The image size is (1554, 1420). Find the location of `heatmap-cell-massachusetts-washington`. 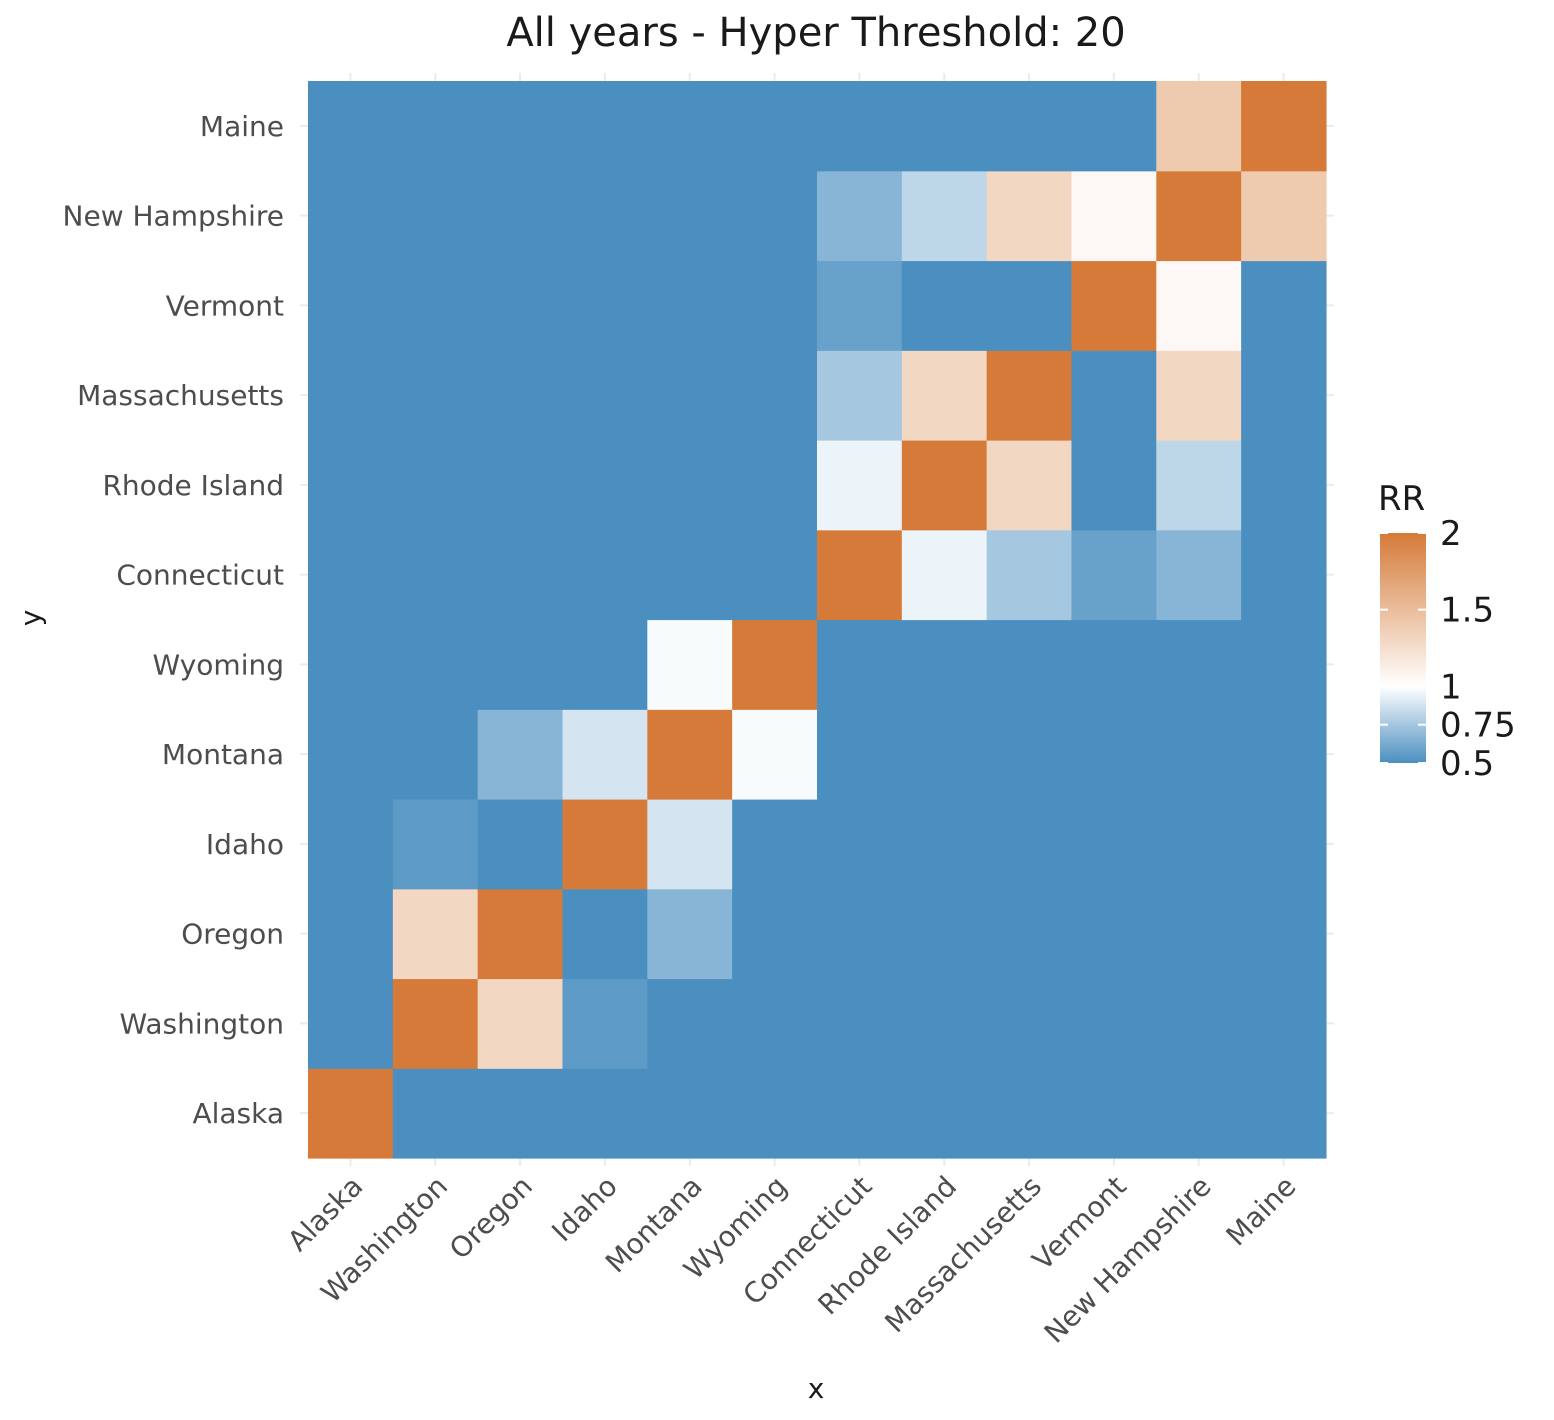

heatmap-cell-massachusetts-washington is located at coordinates (1029, 1023).